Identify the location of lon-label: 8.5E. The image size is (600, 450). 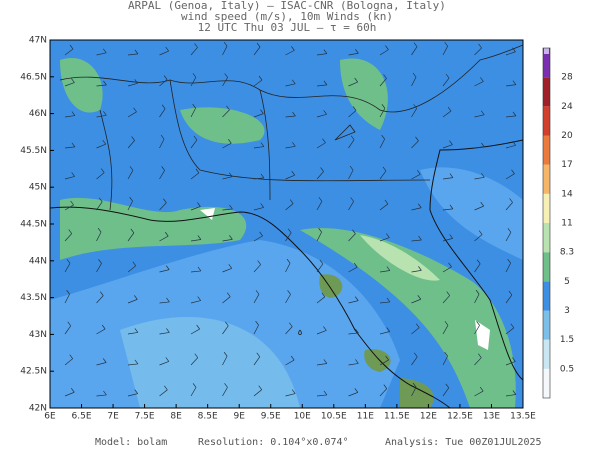
(208, 417).